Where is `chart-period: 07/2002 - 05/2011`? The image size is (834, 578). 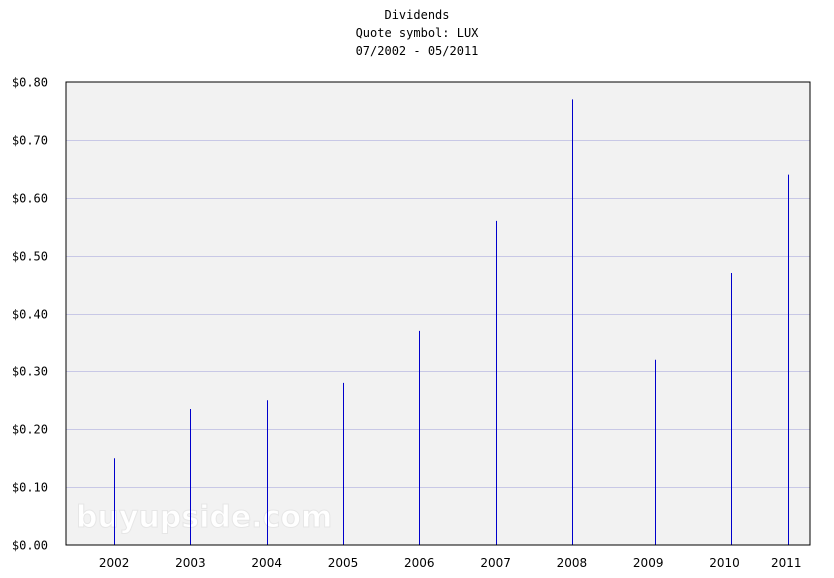
chart-period: 07/2002 - 05/2011 is located at coordinates (417, 51).